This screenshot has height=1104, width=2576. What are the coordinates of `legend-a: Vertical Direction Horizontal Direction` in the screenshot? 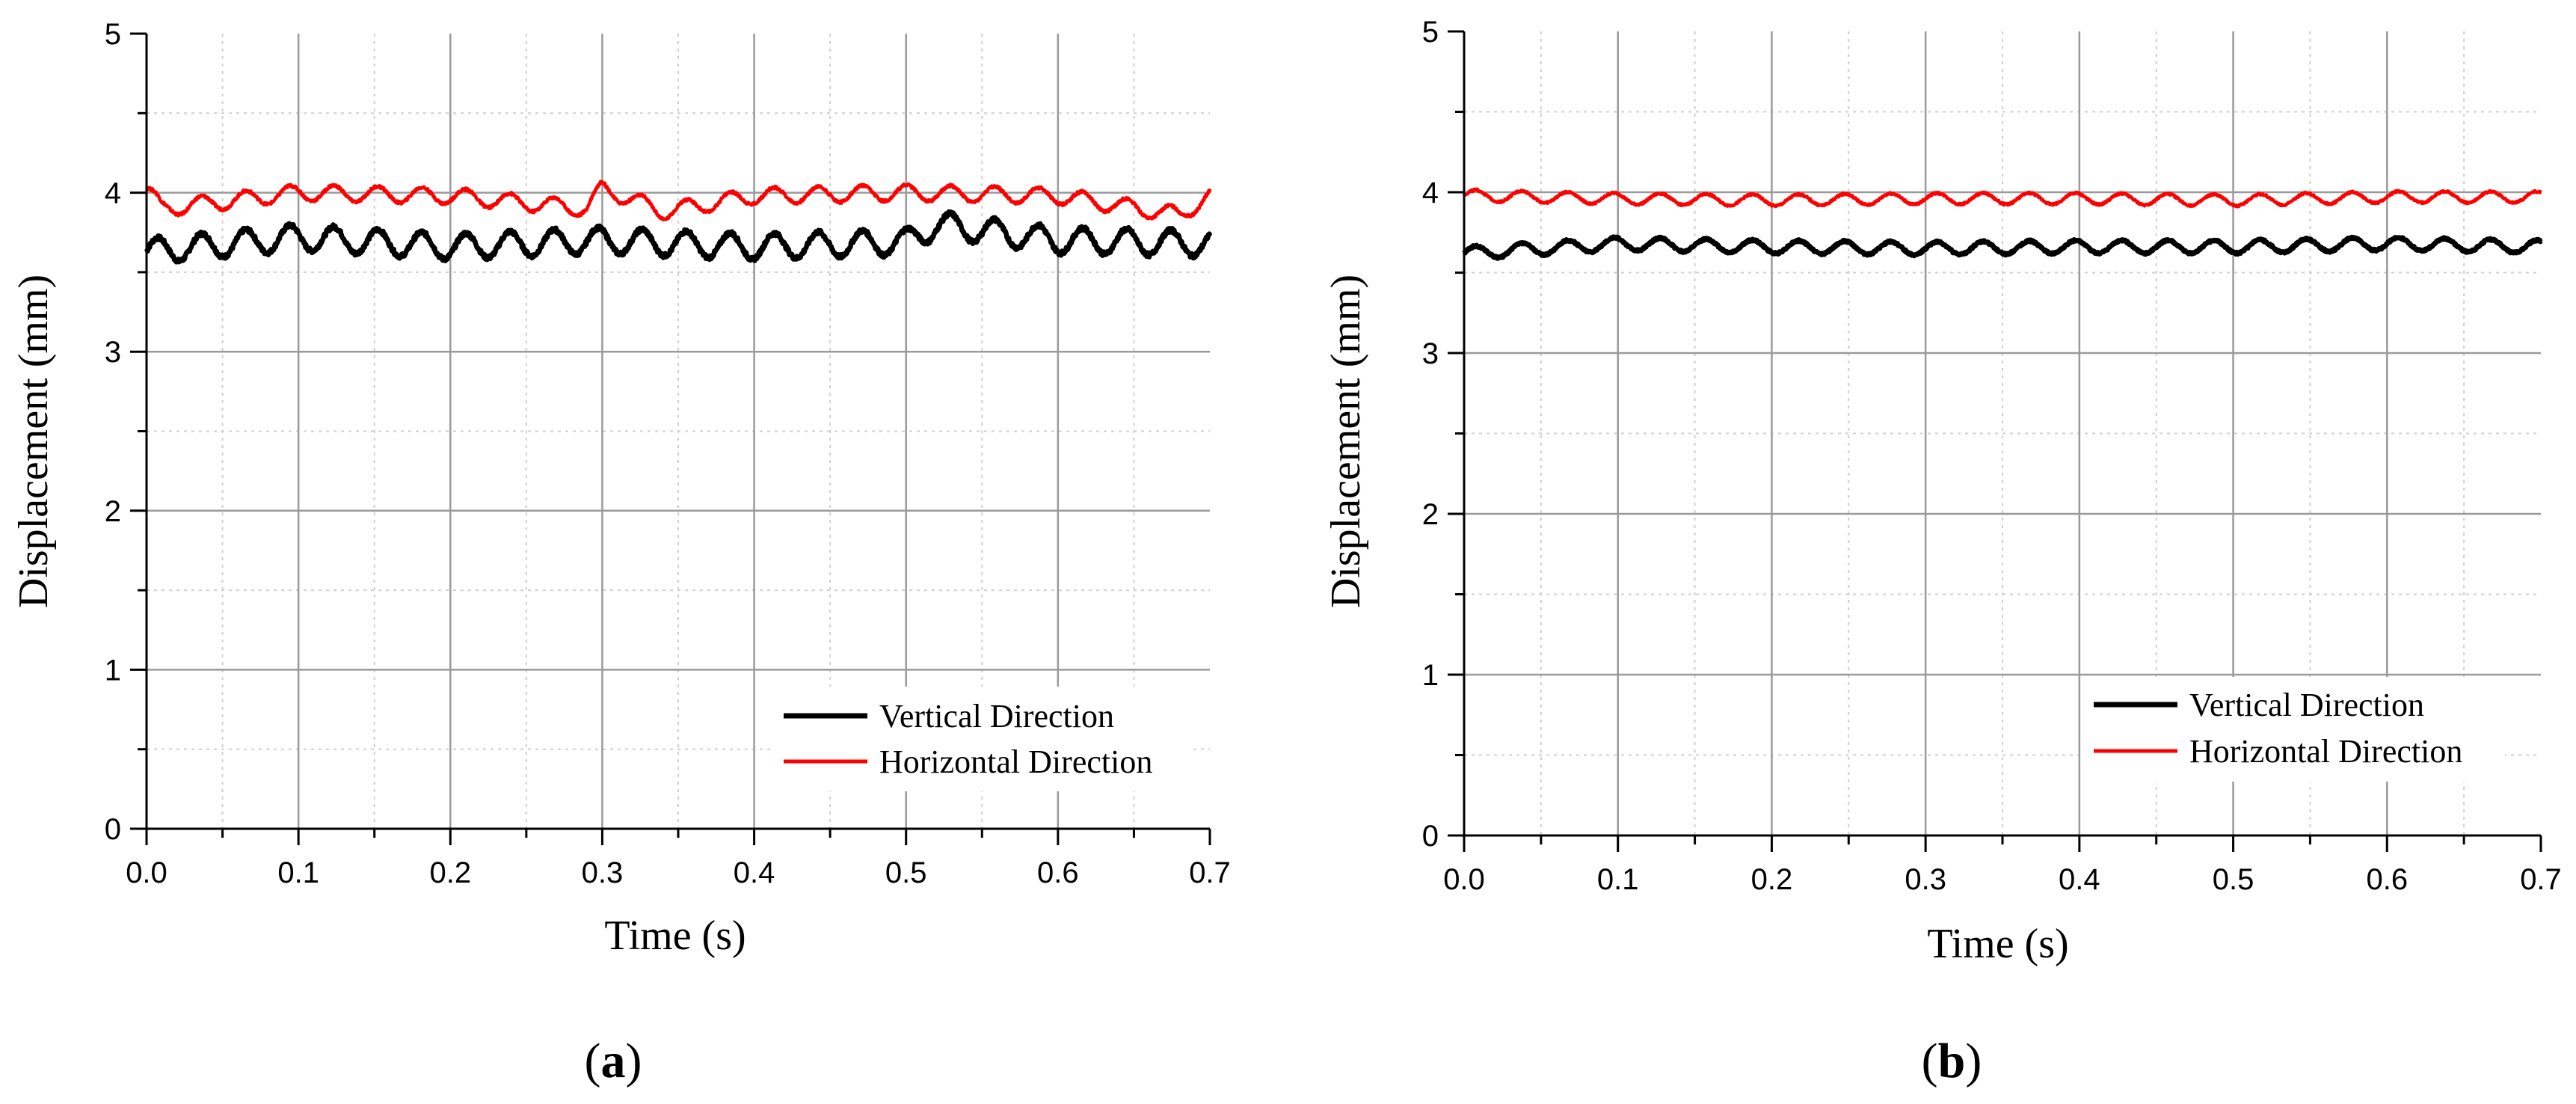 It's located at (983, 739).